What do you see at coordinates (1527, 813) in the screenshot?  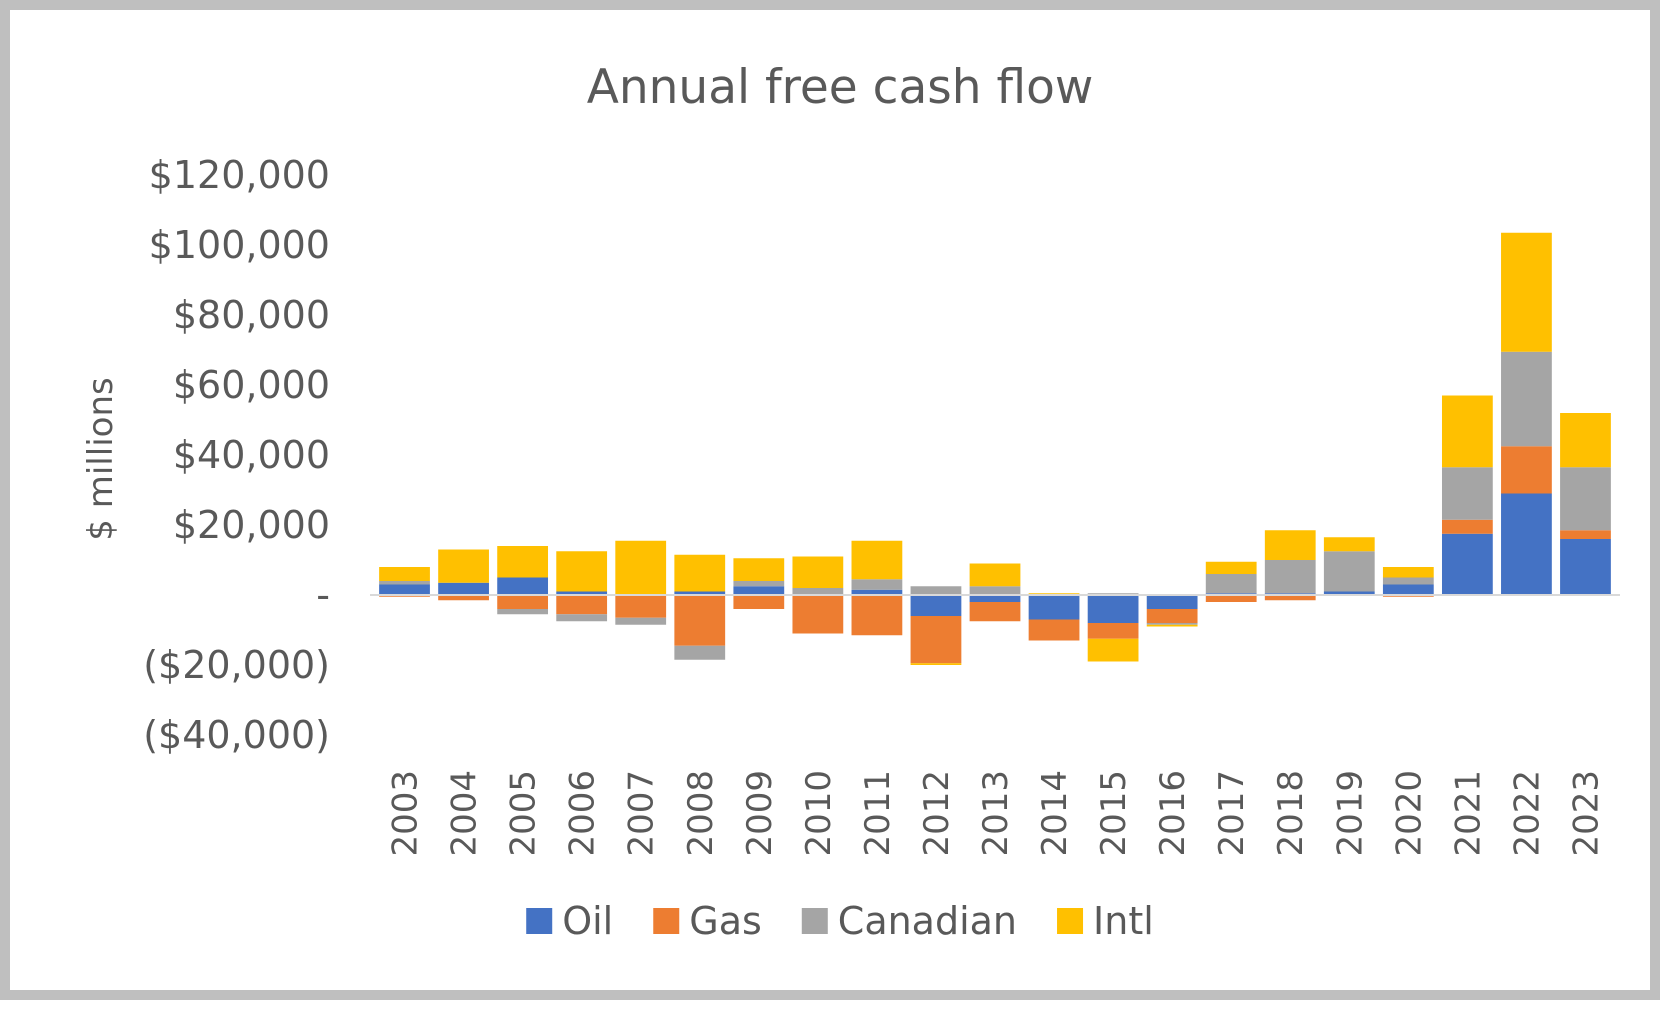 I see `x-tick-label: 2022` at bounding box center [1527, 813].